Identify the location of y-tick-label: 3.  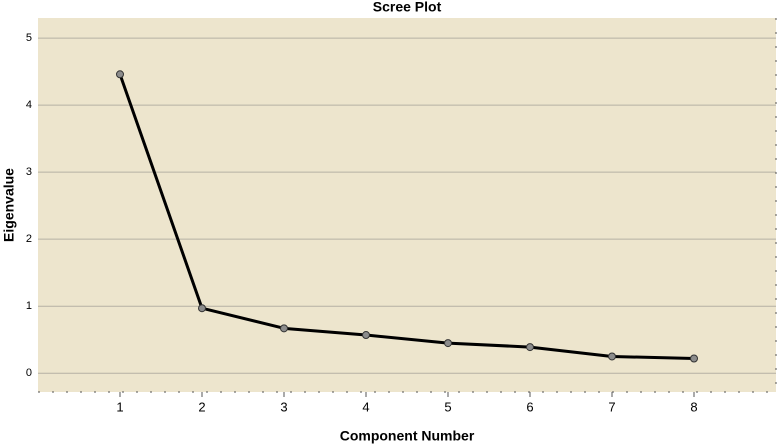
(29, 172).